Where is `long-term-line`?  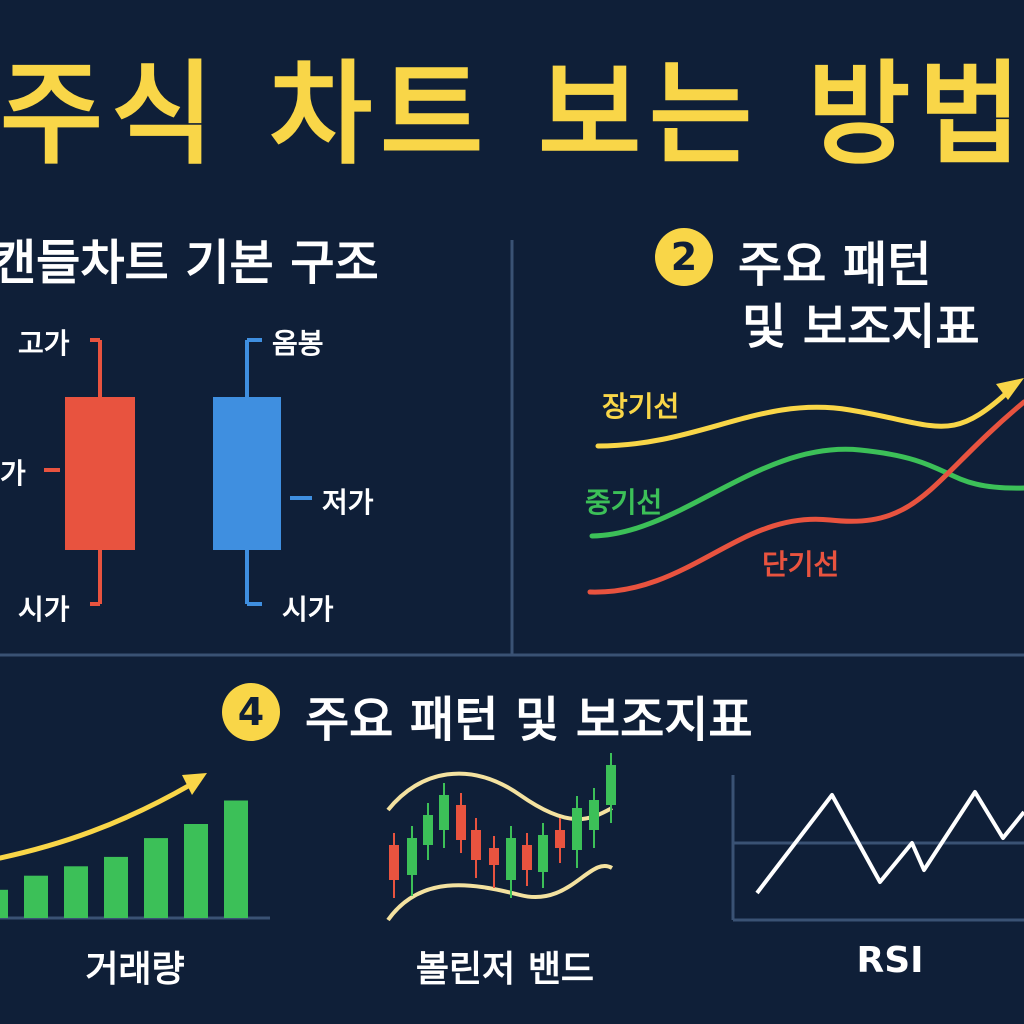
long-term-line is located at coordinates (804, 418).